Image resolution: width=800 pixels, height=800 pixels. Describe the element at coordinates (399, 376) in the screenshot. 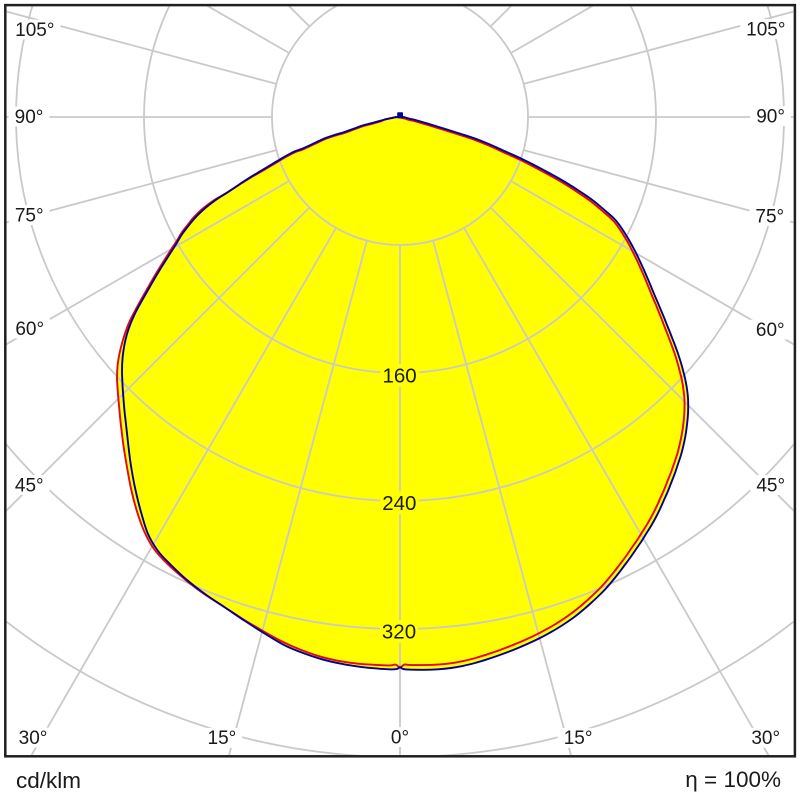

I see `svg-text: 160` at that location.